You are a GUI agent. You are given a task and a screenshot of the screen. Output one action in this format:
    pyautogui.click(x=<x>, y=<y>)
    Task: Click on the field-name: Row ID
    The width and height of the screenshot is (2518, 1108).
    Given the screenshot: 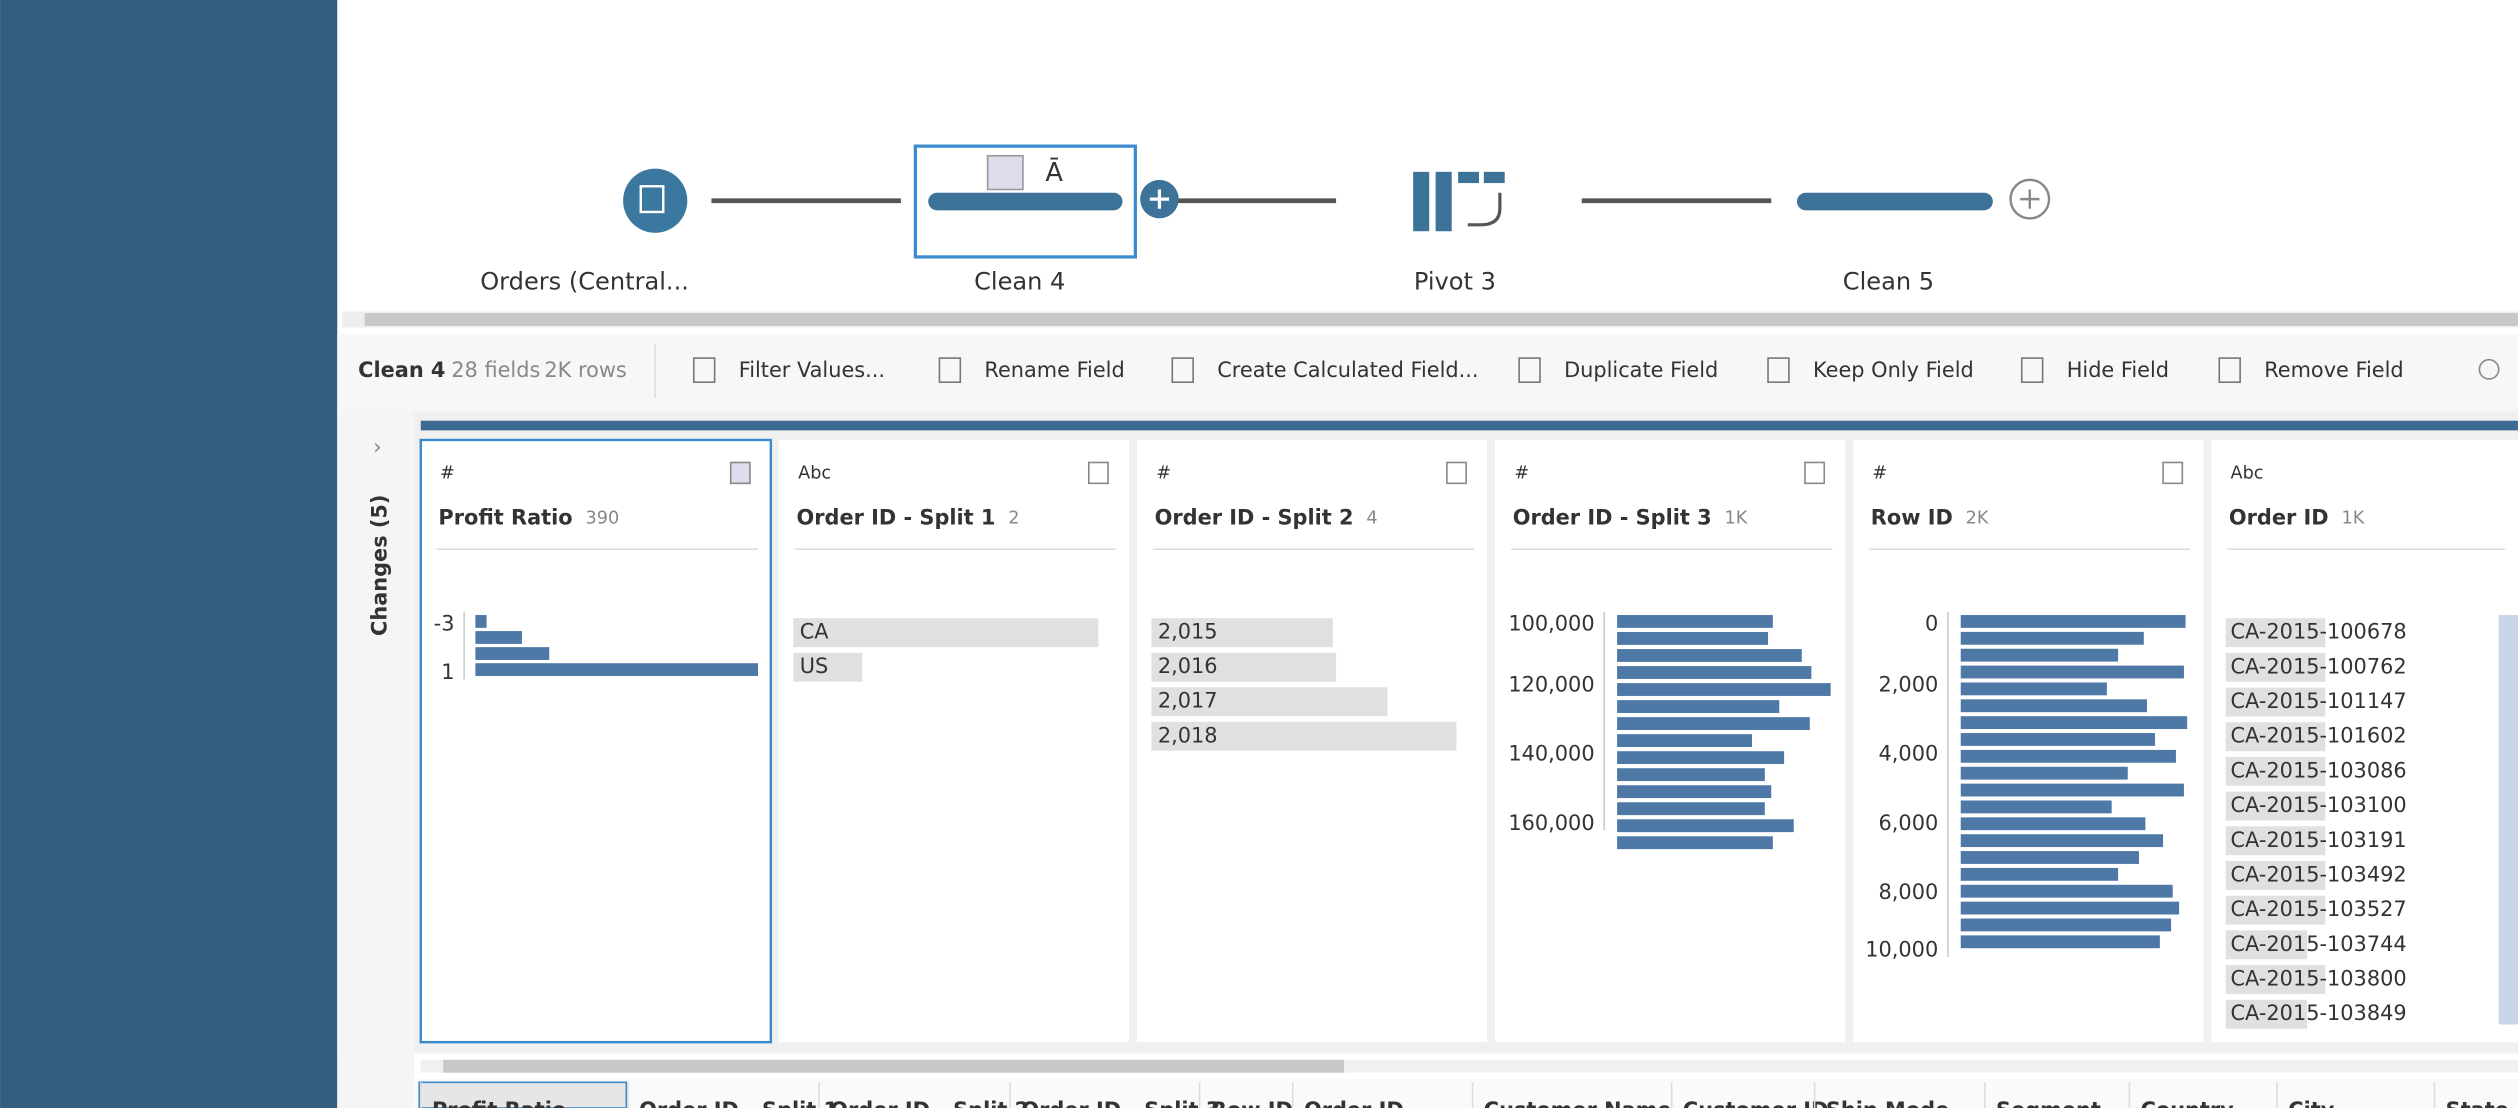 What is the action you would take?
    pyautogui.click(x=1912, y=518)
    